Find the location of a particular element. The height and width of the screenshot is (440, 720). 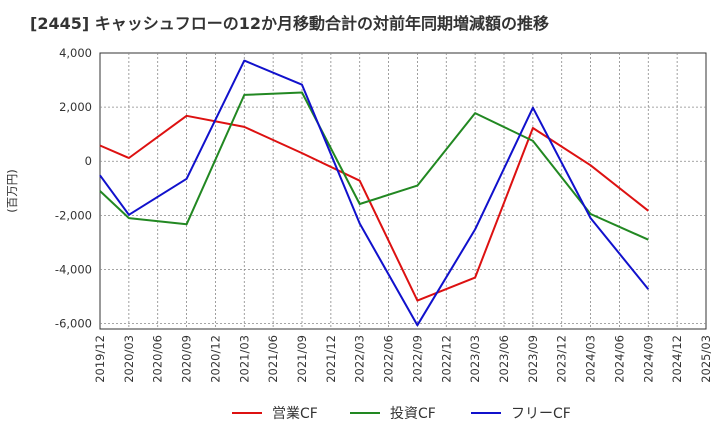

x-tick-label: 2019/12 is located at coordinates (100, 359).